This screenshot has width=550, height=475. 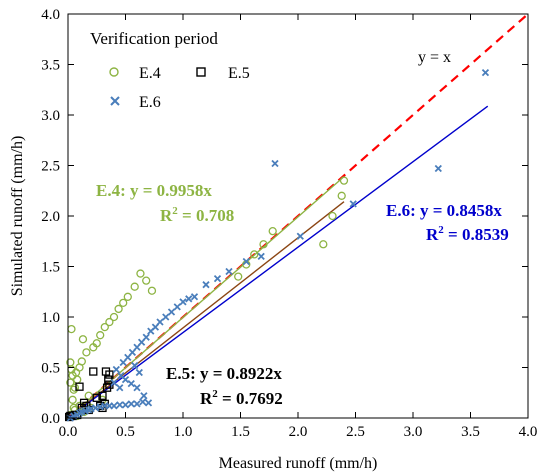 I want to click on y-tick-label: 4.0, so click(x=50, y=15).